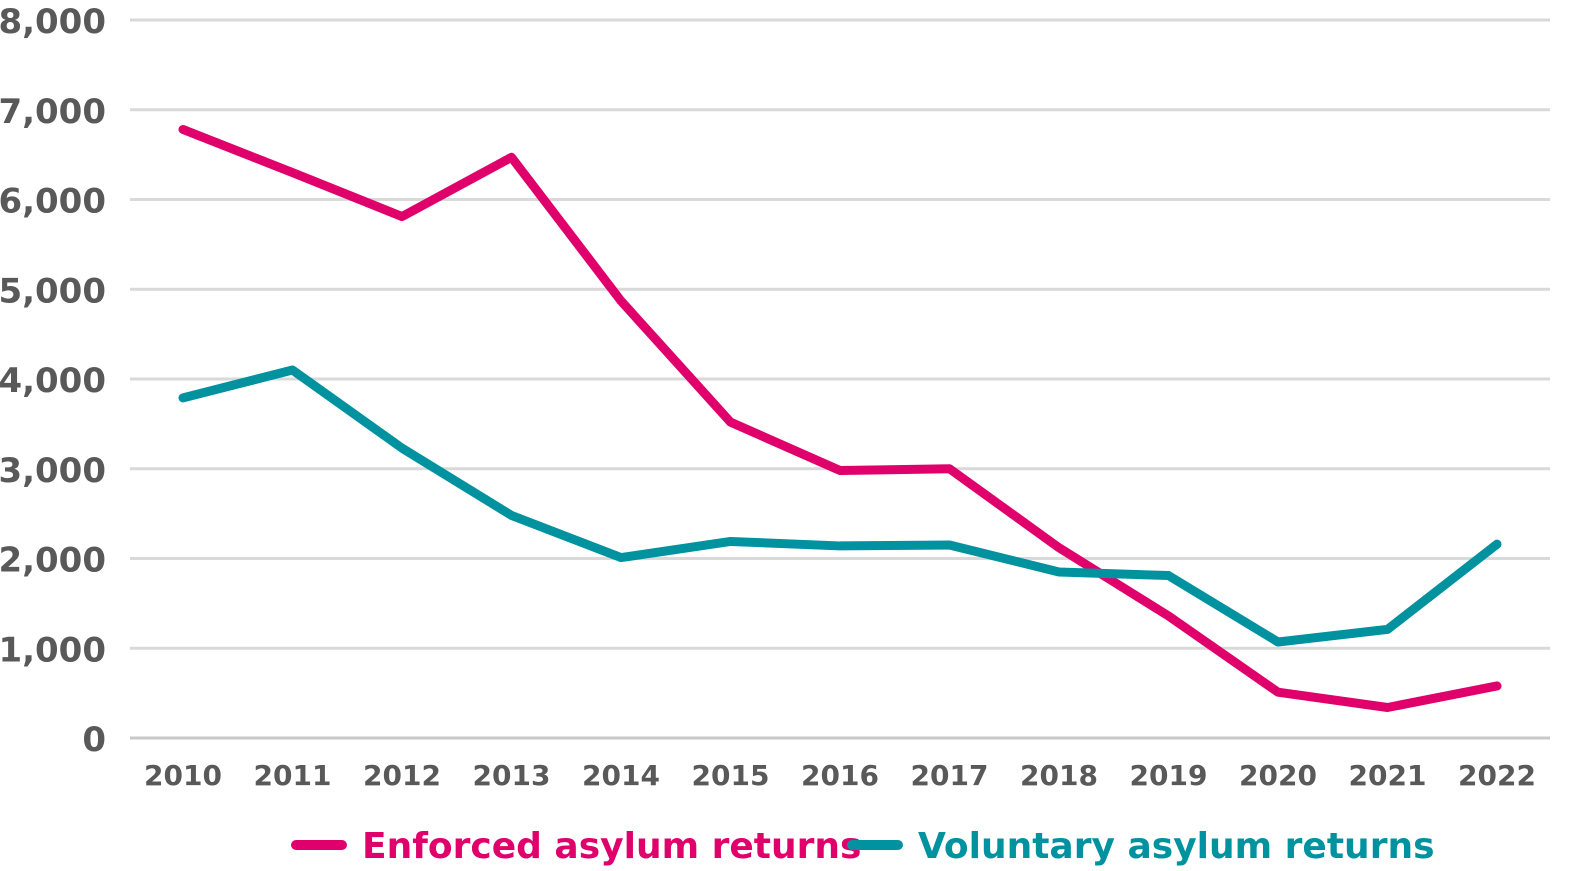 Image resolution: width=1573 pixels, height=871 pixels. What do you see at coordinates (402, 775) in the screenshot?
I see `x-tick-label: 2012` at bounding box center [402, 775].